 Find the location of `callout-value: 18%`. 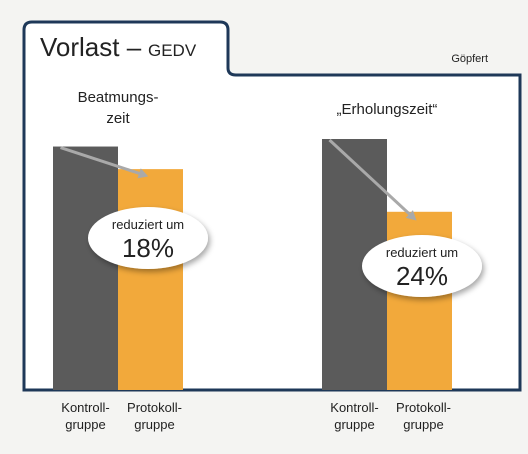

callout-value: 18% is located at coordinates (148, 248).